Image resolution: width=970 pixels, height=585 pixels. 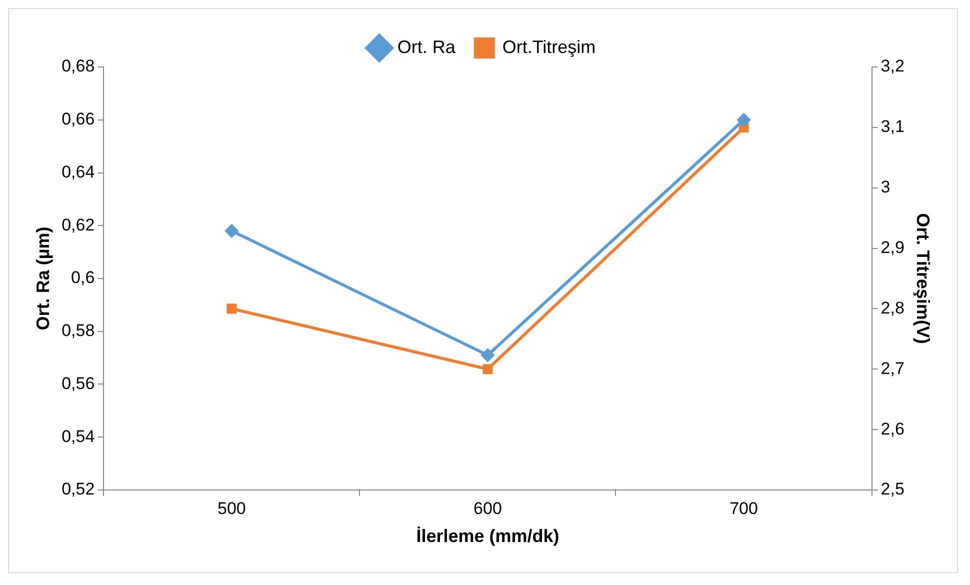 I want to click on y-tick-label: 0,66, so click(x=78, y=119).